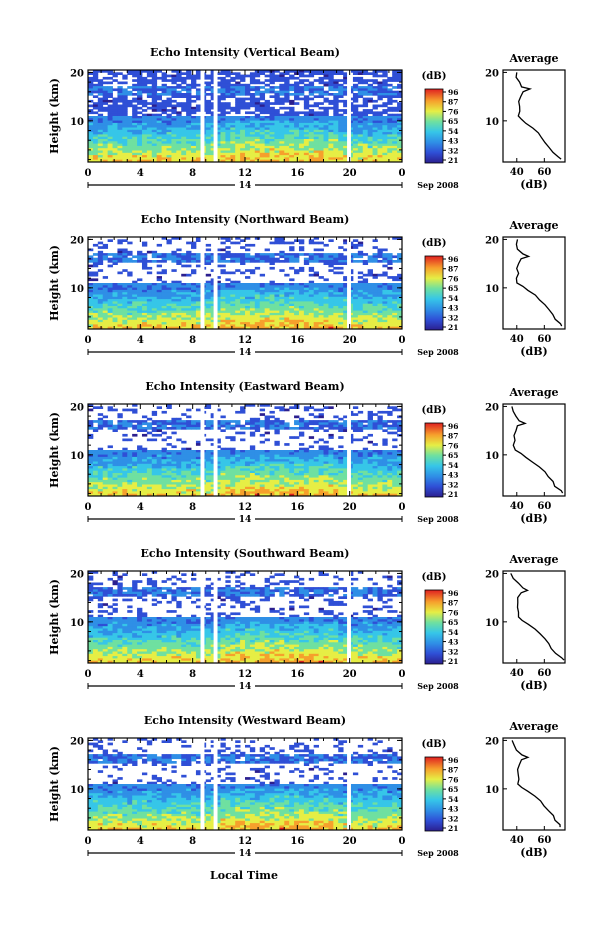  What do you see at coordinates (453, 298) in the screenshot?
I see `colorbar-tick-label: 54` at bounding box center [453, 298].